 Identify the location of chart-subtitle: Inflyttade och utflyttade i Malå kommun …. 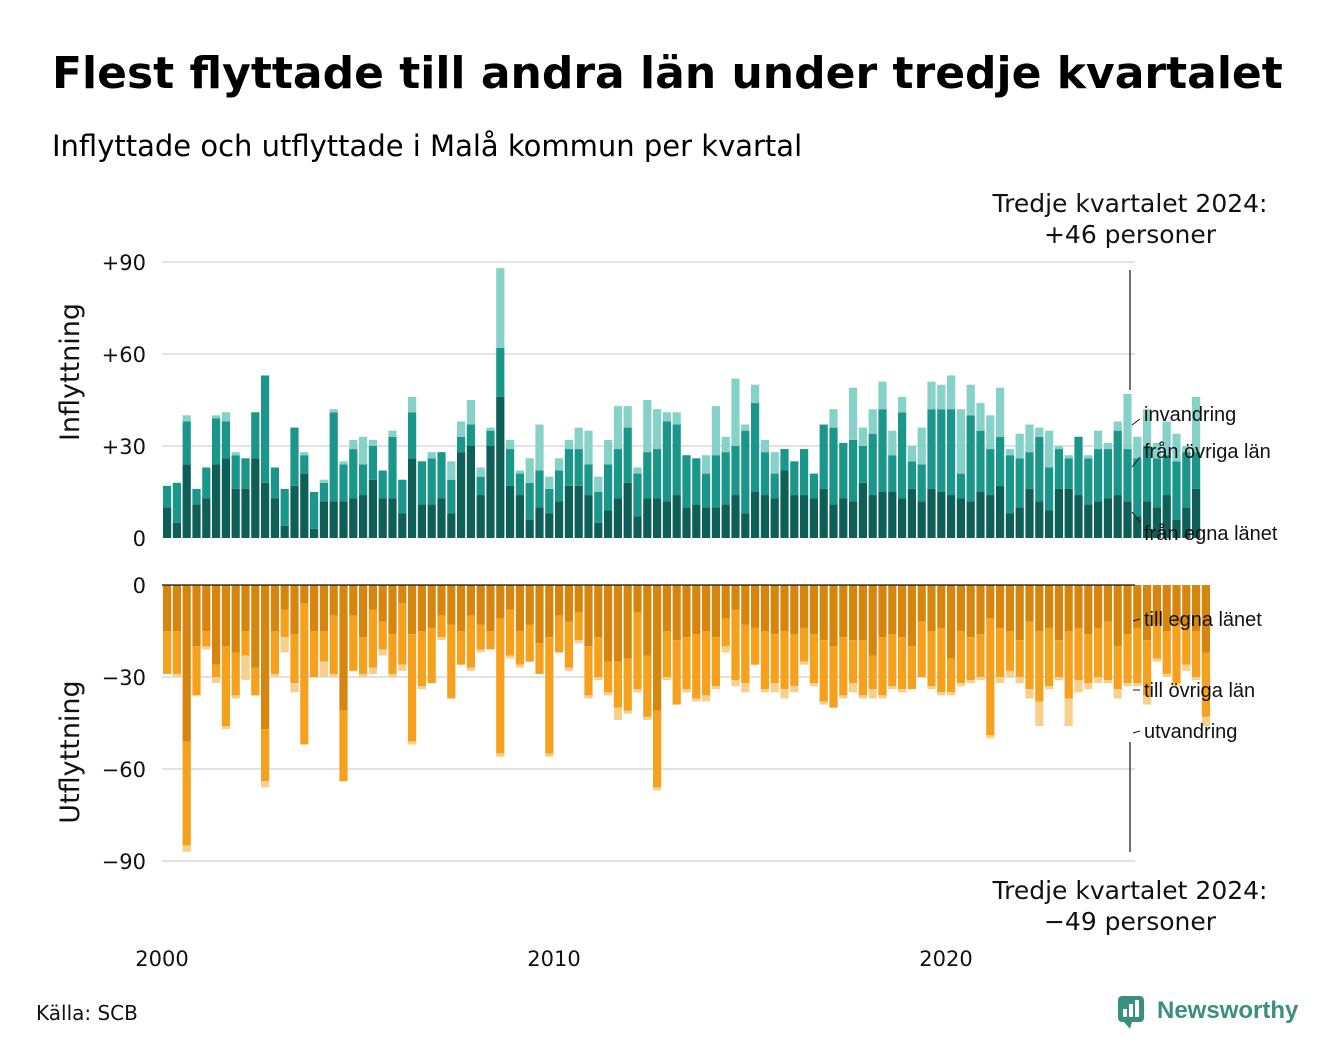
(427, 146).